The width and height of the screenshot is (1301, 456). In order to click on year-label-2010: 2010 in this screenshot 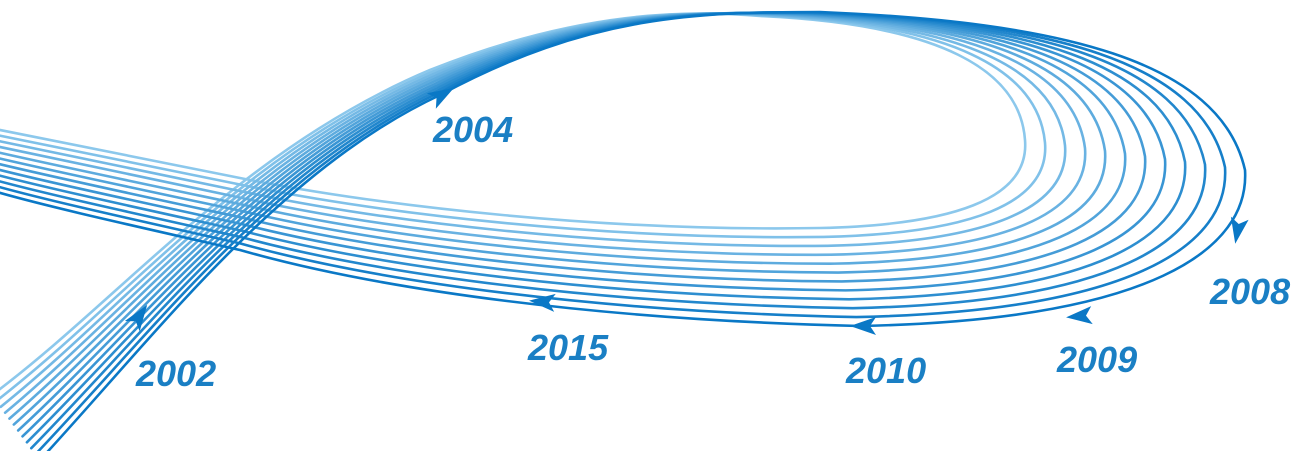, I will do `click(886, 370)`.